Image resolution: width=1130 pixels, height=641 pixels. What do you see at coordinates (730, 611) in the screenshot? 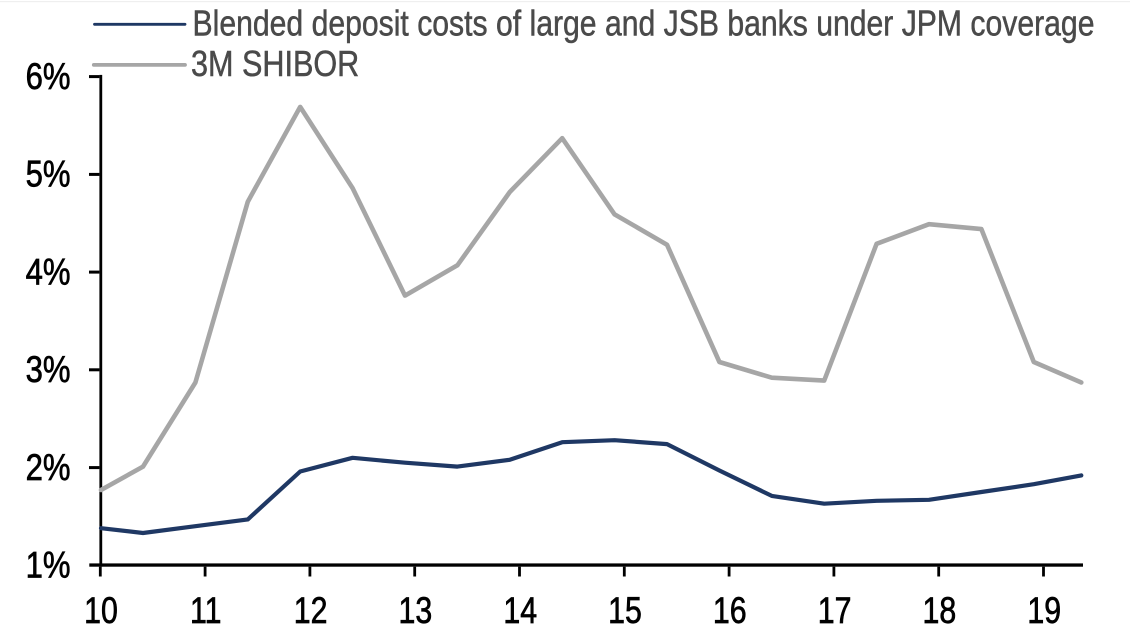
I see `svg-text: 16` at bounding box center [730, 611].